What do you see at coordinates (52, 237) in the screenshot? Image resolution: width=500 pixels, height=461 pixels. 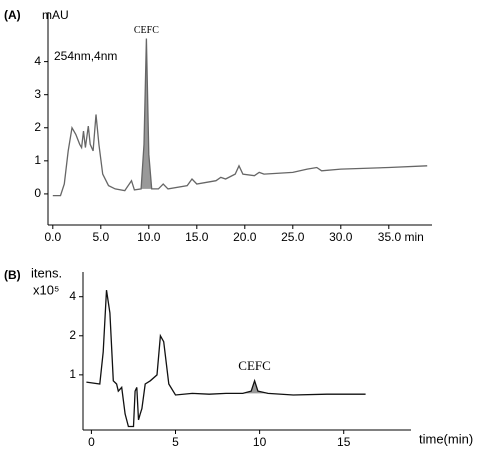 I see `x-tick-label: 0.0` at bounding box center [52, 237].